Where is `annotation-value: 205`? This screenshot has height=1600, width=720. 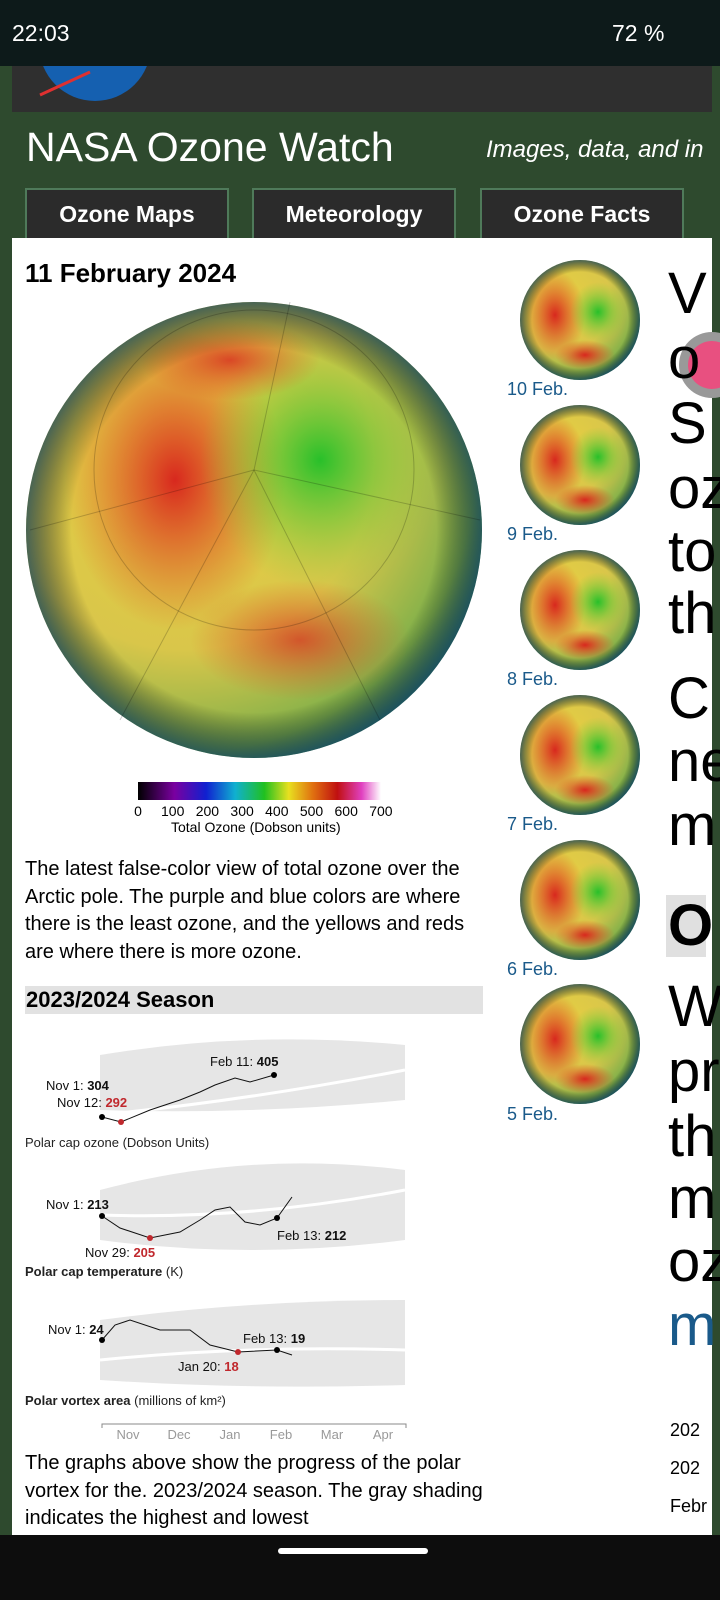 annotation-value: 205 is located at coordinates (144, 1252).